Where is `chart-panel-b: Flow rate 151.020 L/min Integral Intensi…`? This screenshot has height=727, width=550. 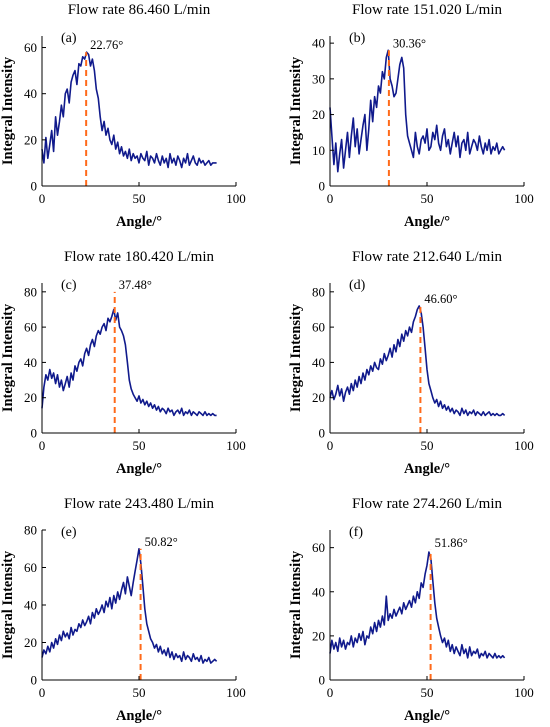
chart-panel-b: Flow rate 151.020 L/min Integral Intensi… is located at coordinates (411, 116).